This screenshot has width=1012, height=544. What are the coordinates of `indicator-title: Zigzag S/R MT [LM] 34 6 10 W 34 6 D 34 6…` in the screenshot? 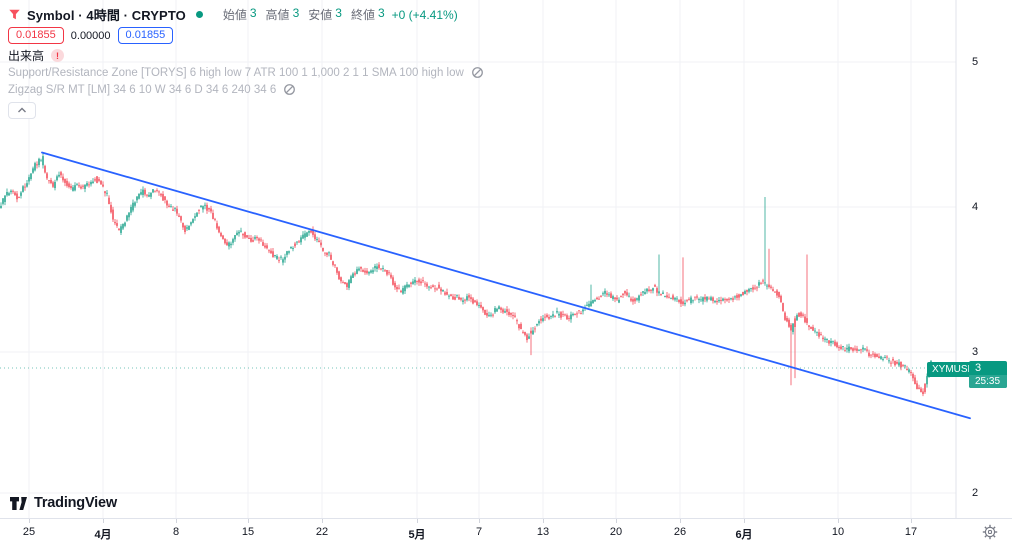 It's located at (142, 89).